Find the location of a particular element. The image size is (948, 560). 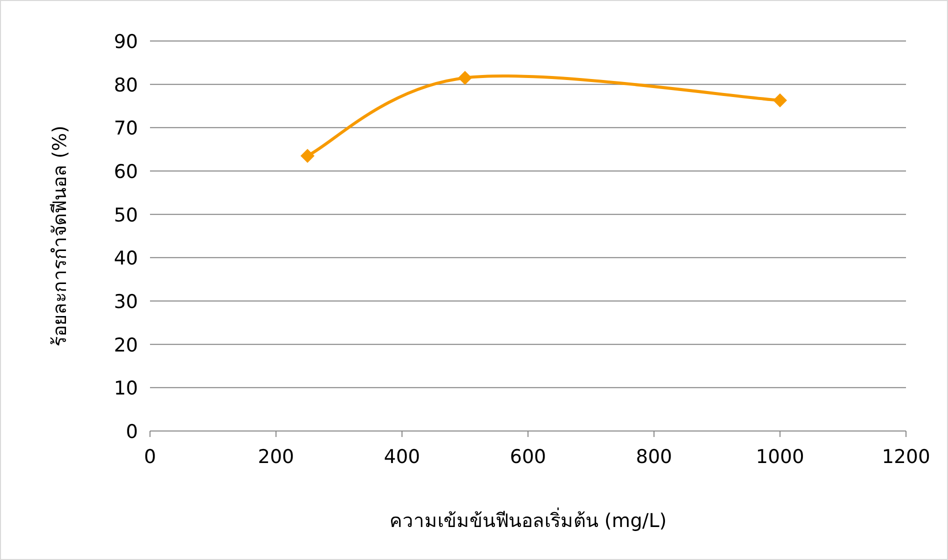

x-tick-label: 800 is located at coordinates (654, 457).